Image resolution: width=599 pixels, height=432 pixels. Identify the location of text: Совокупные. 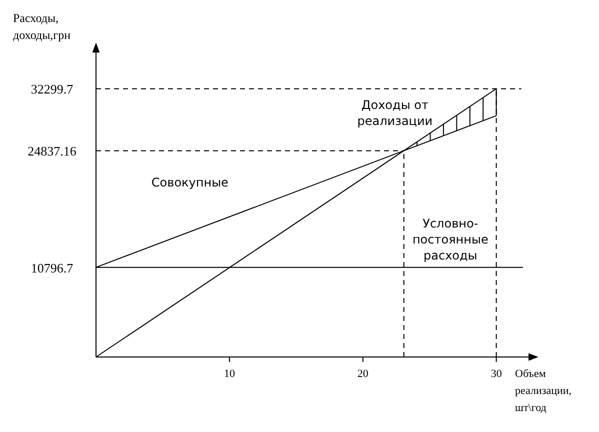
(189, 183).